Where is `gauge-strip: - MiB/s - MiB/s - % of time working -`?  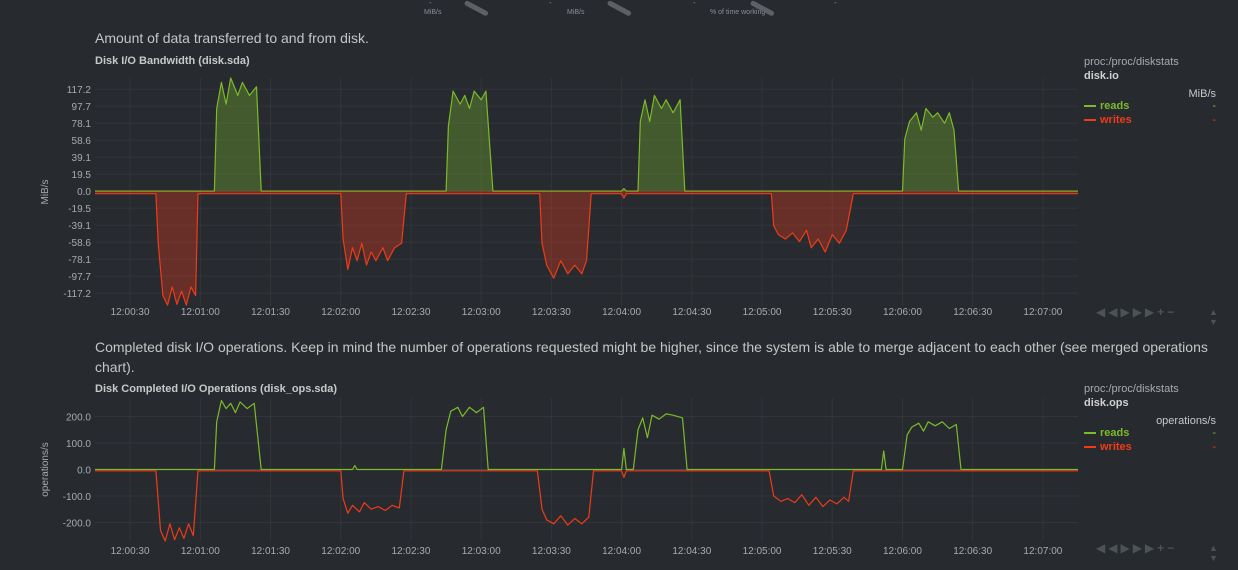
gauge-strip: - MiB/s - MiB/s - % of time working - is located at coordinates (619, 10).